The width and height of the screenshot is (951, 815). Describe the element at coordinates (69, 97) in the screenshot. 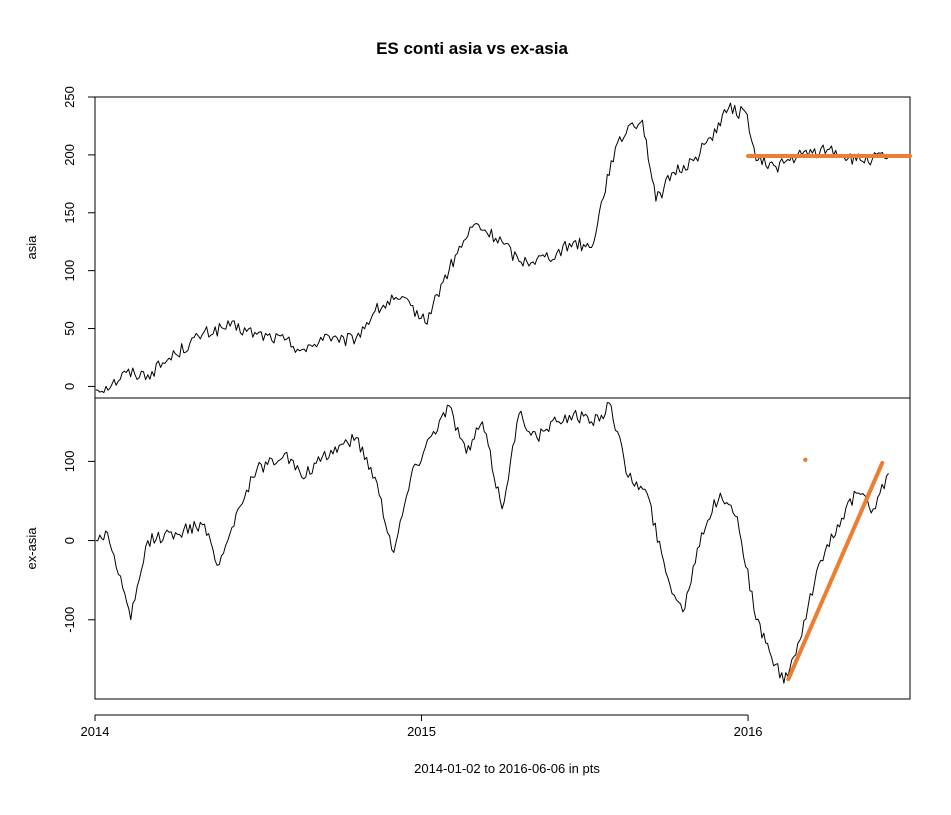

I see `y-tick-label: 250` at that location.